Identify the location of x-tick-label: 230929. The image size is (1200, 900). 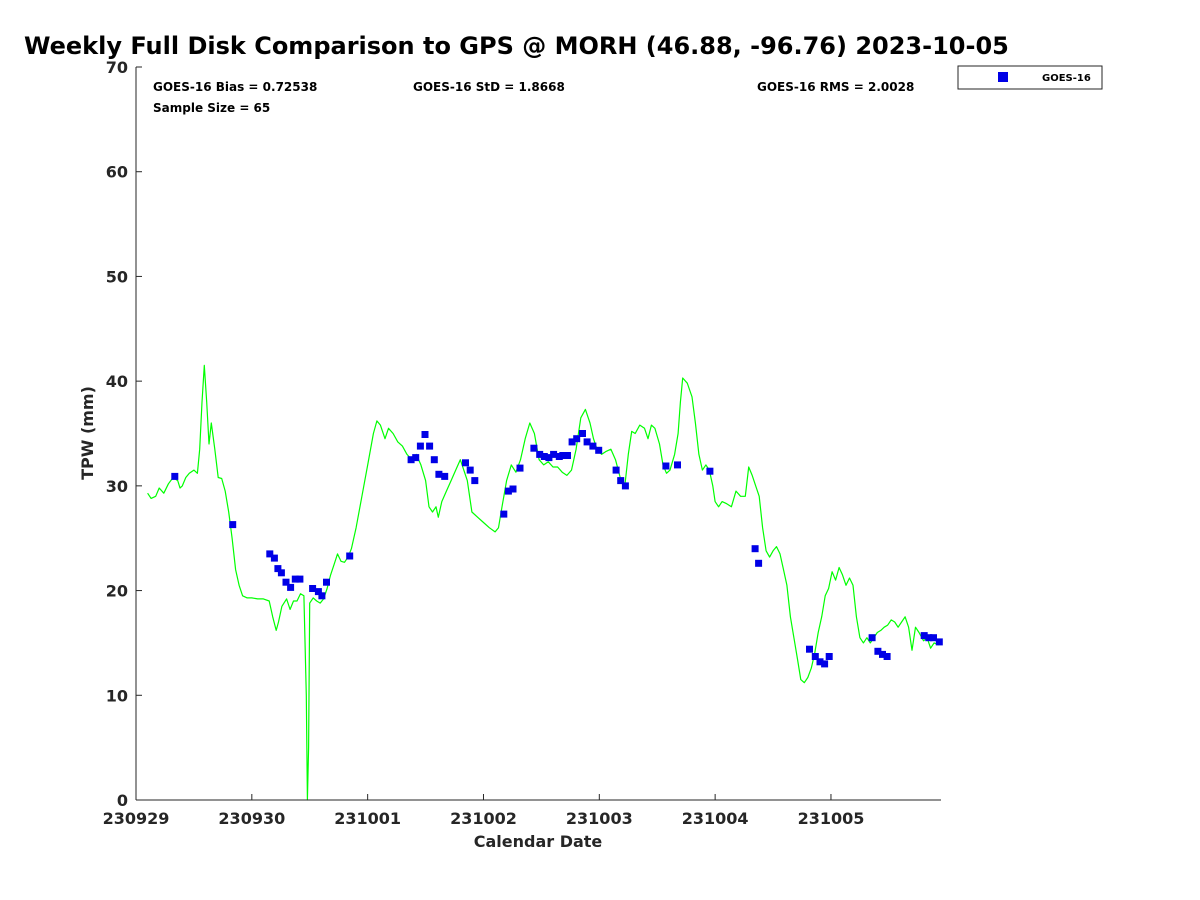
(136, 818).